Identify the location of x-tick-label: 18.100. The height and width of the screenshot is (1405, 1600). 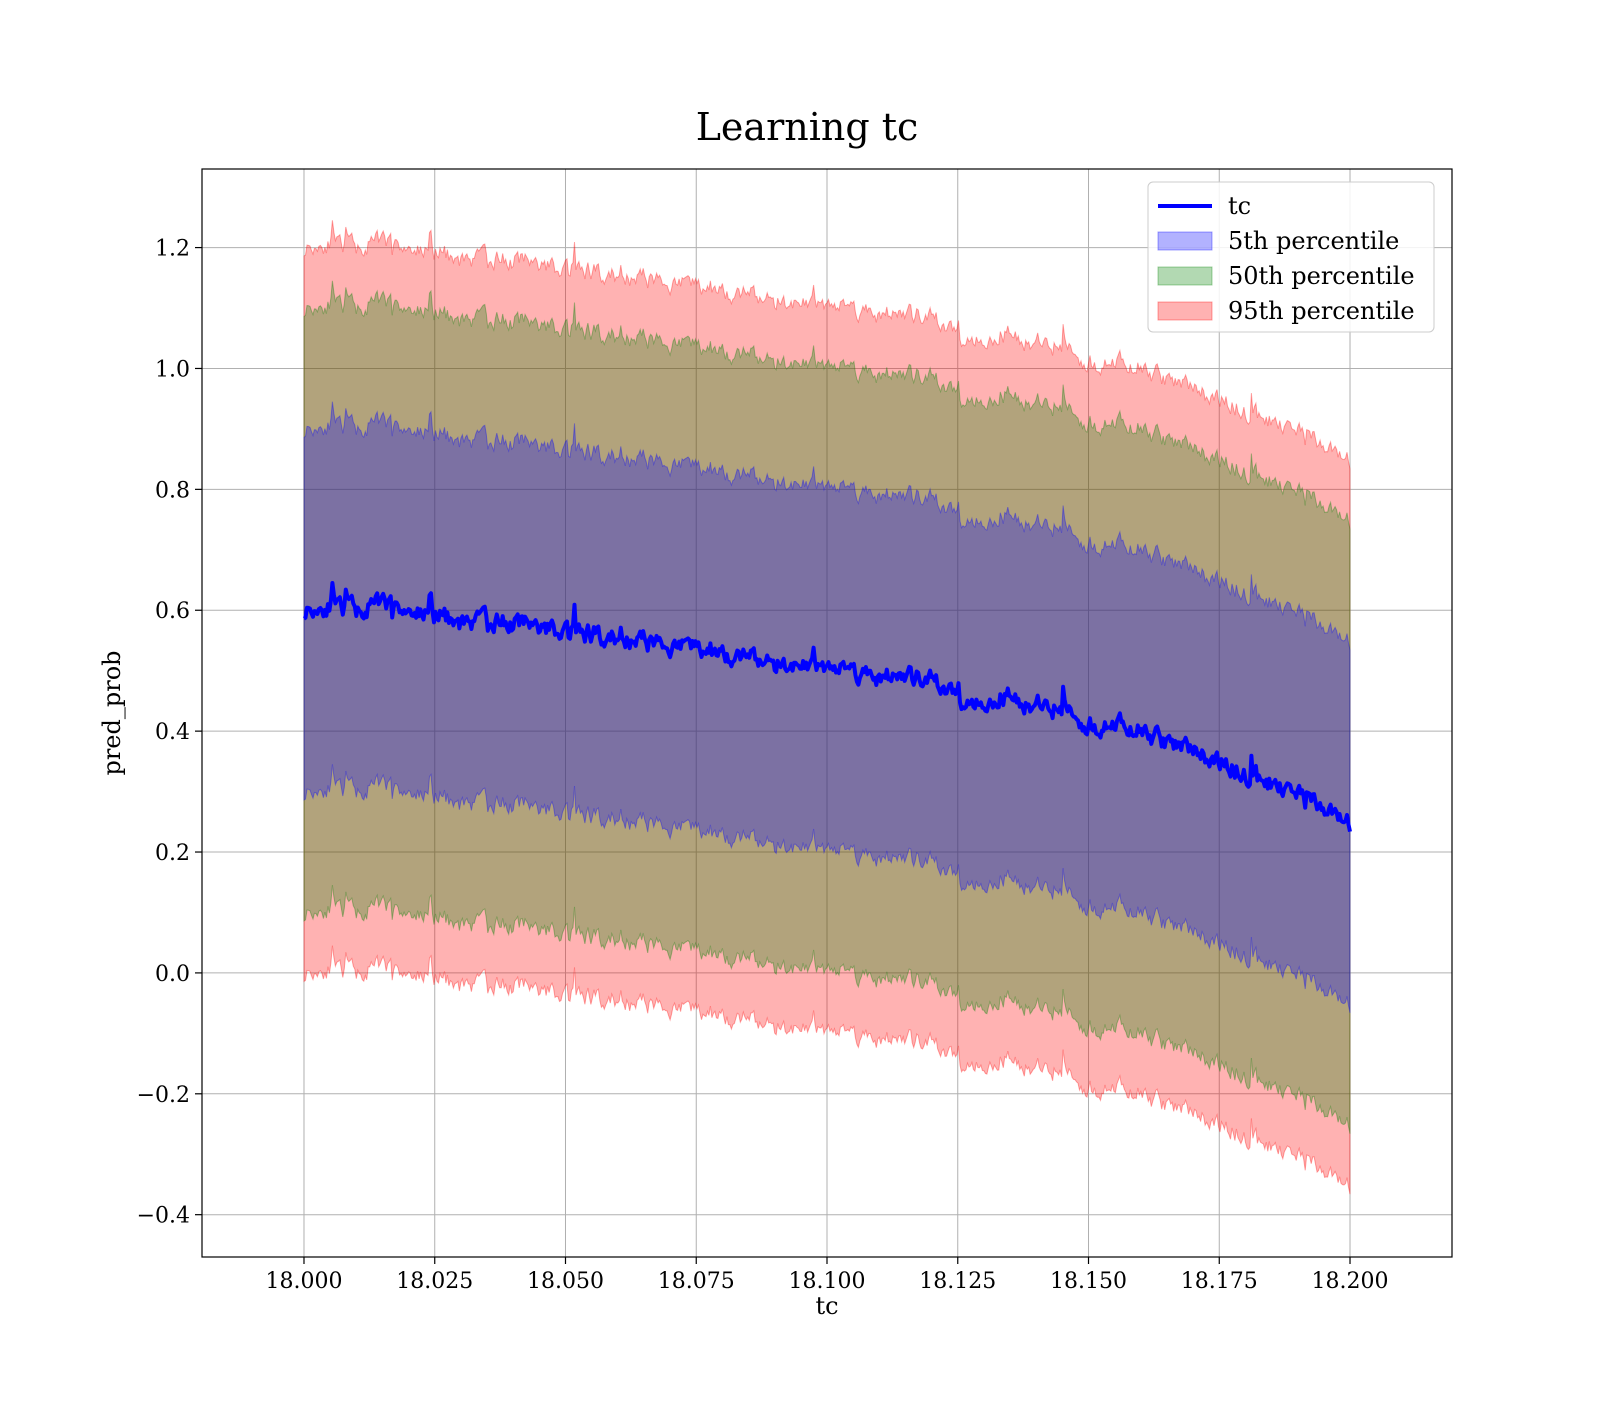
(827, 1281).